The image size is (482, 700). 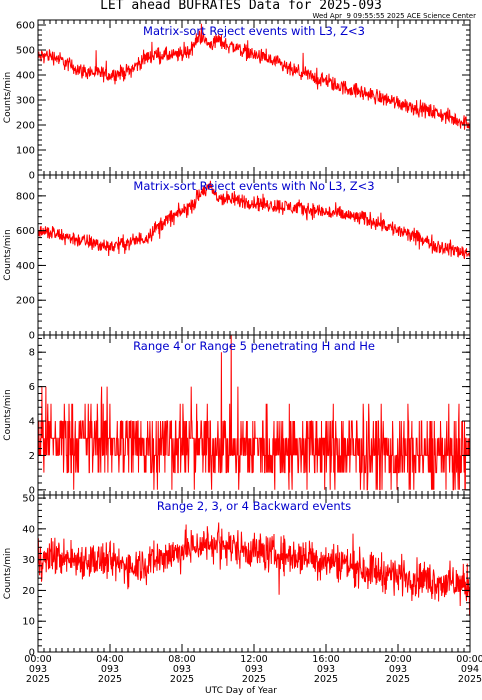 I want to click on x-axis-label: UTC Day of Year, so click(x=241, y=691).